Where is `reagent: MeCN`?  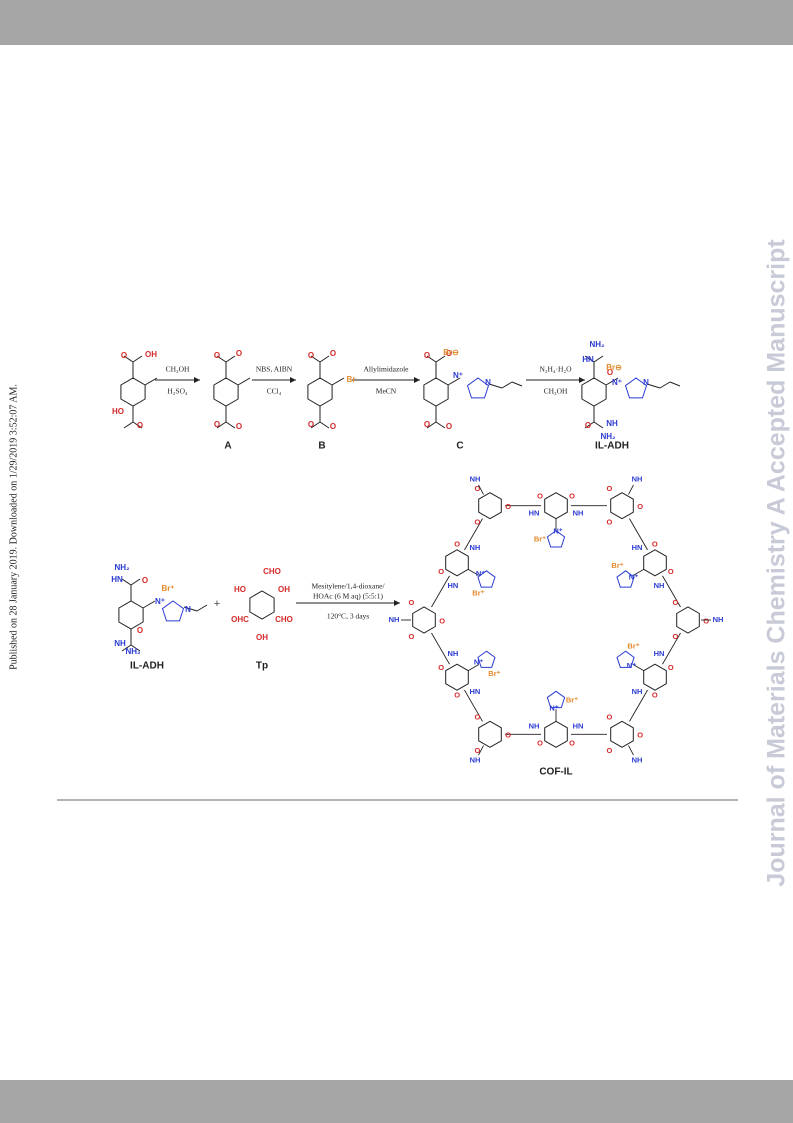
reagent: MeCN is located at coordinates (386, 391).